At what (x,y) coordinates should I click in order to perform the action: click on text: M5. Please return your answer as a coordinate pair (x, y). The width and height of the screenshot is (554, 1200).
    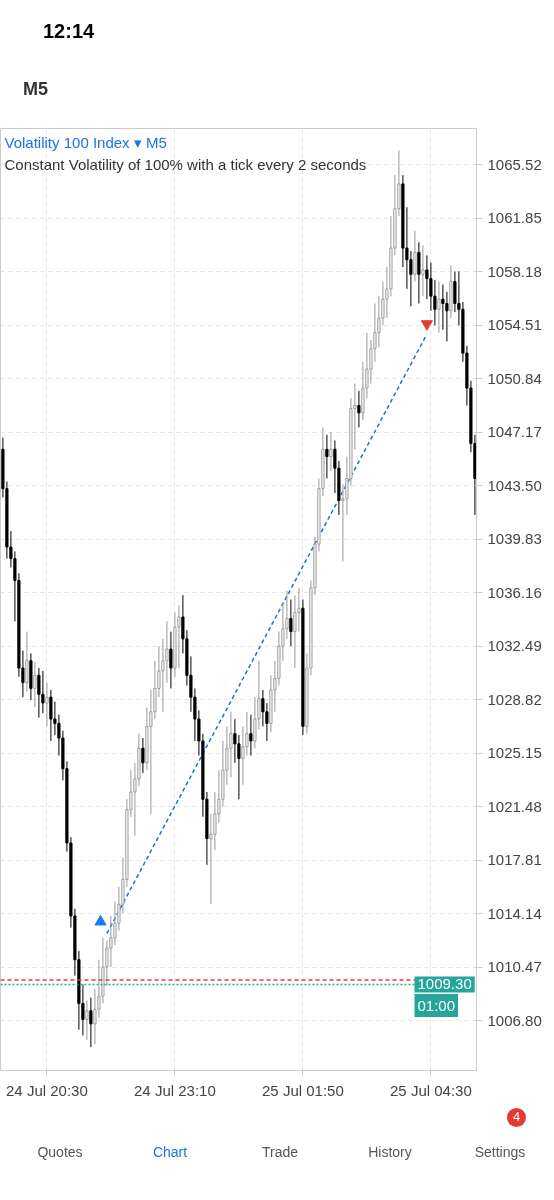
    Looking at the image, I should click on (35, 90).